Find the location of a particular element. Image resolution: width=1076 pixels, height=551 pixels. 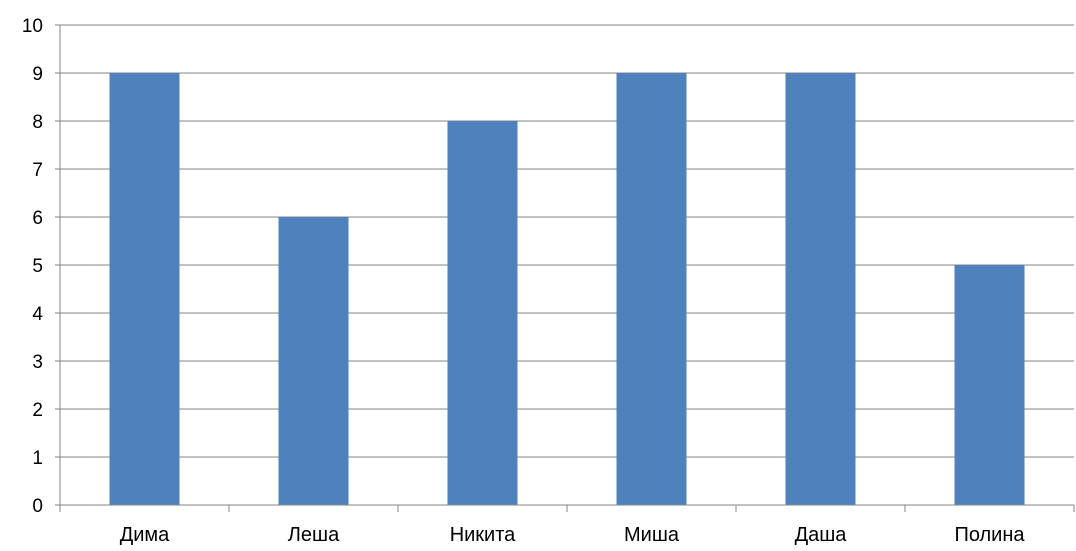

y-tick-label: 1 is located at coordinates (37, 458).